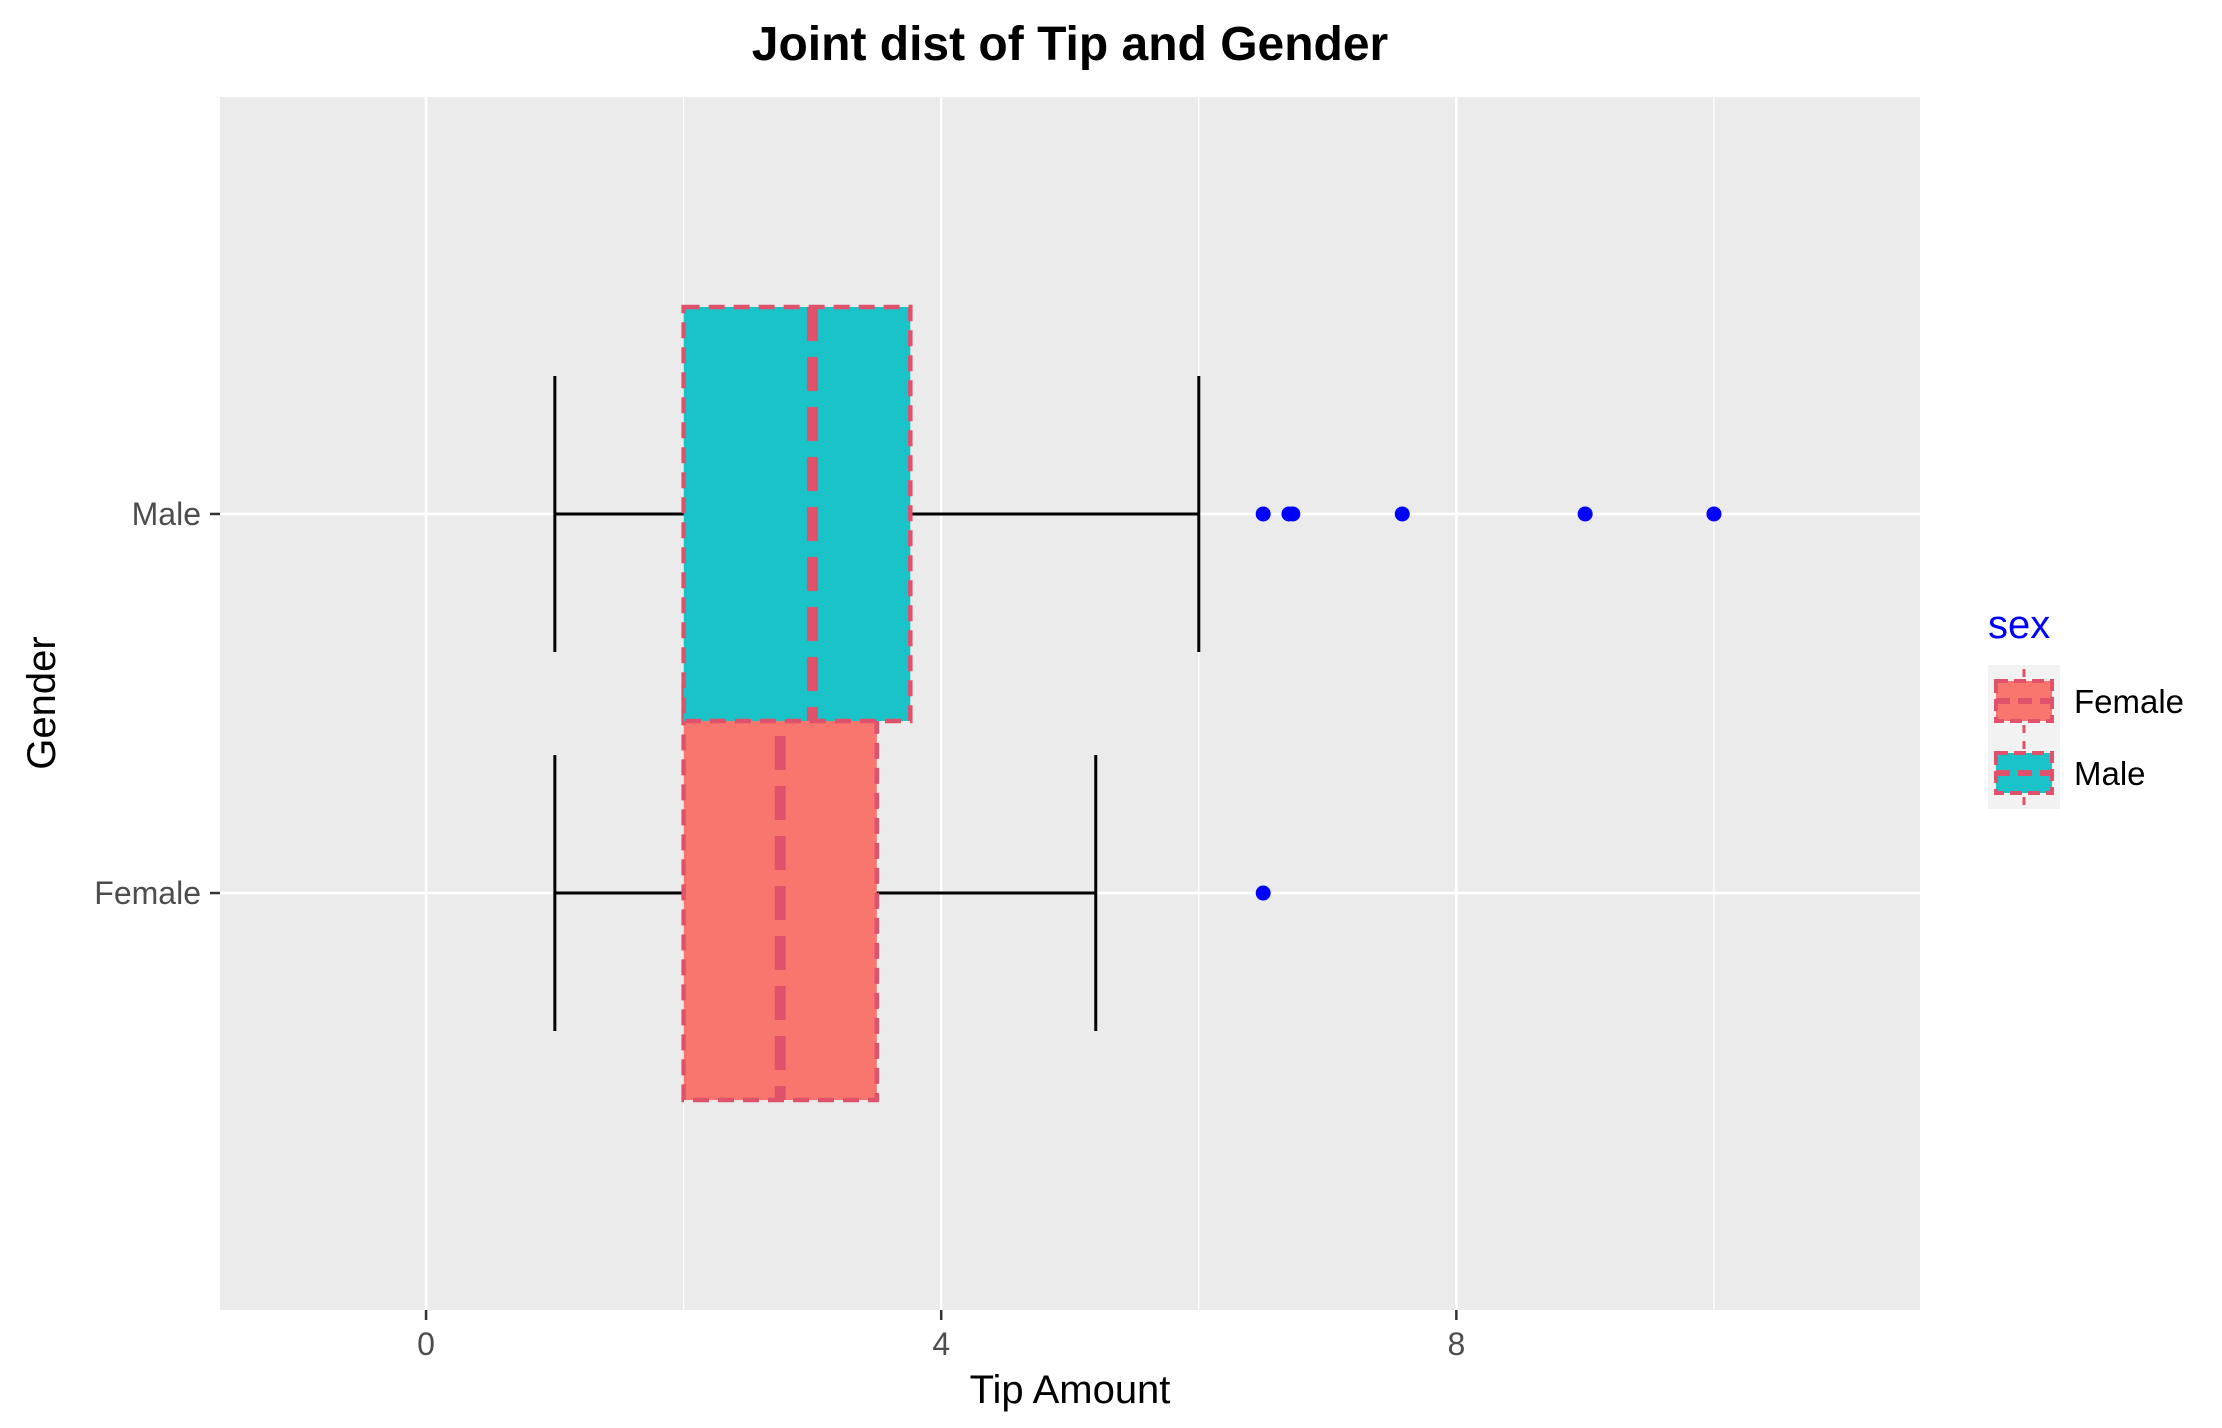 The image size is (2222, 1428). I want to click on x-tick-label: 0, so click(426, 1344).